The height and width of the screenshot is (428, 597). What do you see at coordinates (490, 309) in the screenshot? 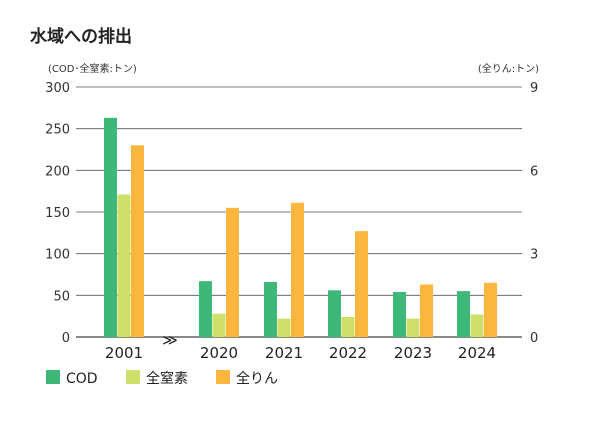
I see `bar-全りん-2024` at bounding box center [490, 309].